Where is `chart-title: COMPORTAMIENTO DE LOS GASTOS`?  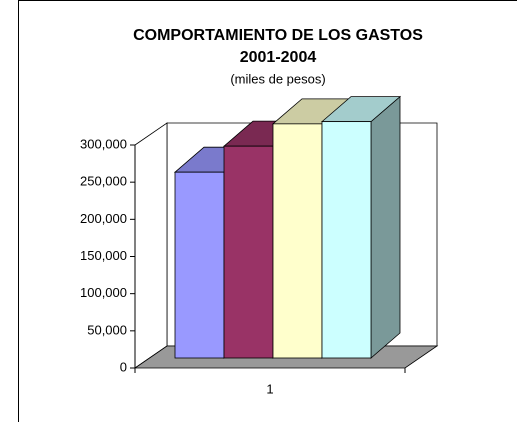
chart-title: COMPORTAMIENTO DE LOS GASTOS is located at coordinates (278, 35).